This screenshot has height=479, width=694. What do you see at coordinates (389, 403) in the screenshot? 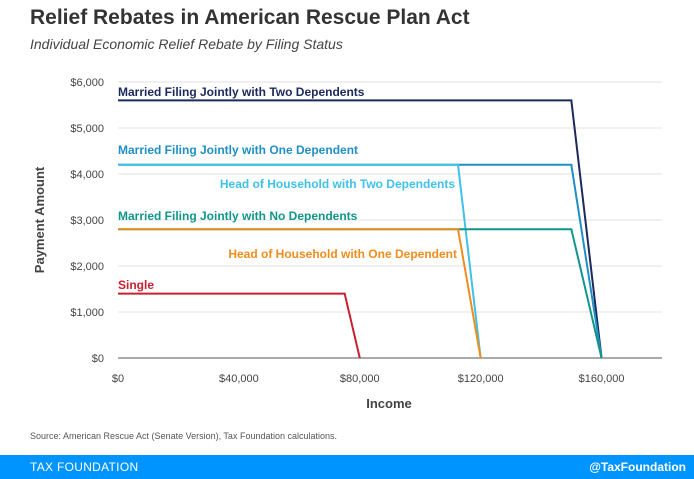
I see `x-axis-label: Income` at bounding box center [389, 403].